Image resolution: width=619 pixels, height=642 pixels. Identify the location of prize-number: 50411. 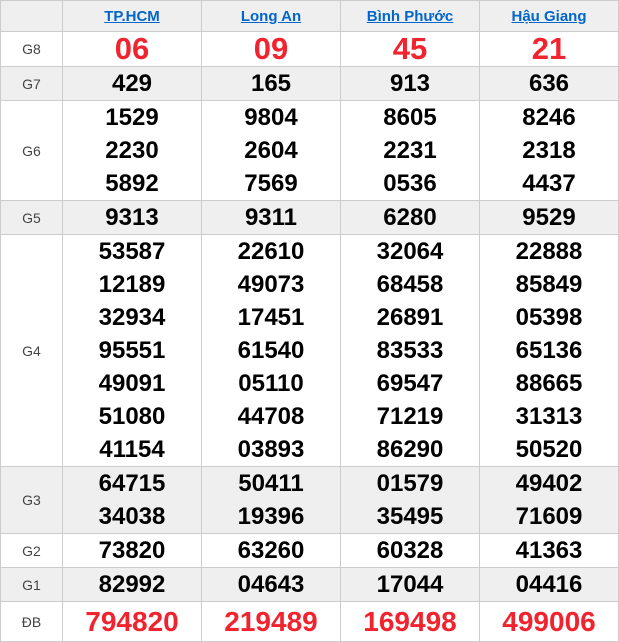
(271, 483).